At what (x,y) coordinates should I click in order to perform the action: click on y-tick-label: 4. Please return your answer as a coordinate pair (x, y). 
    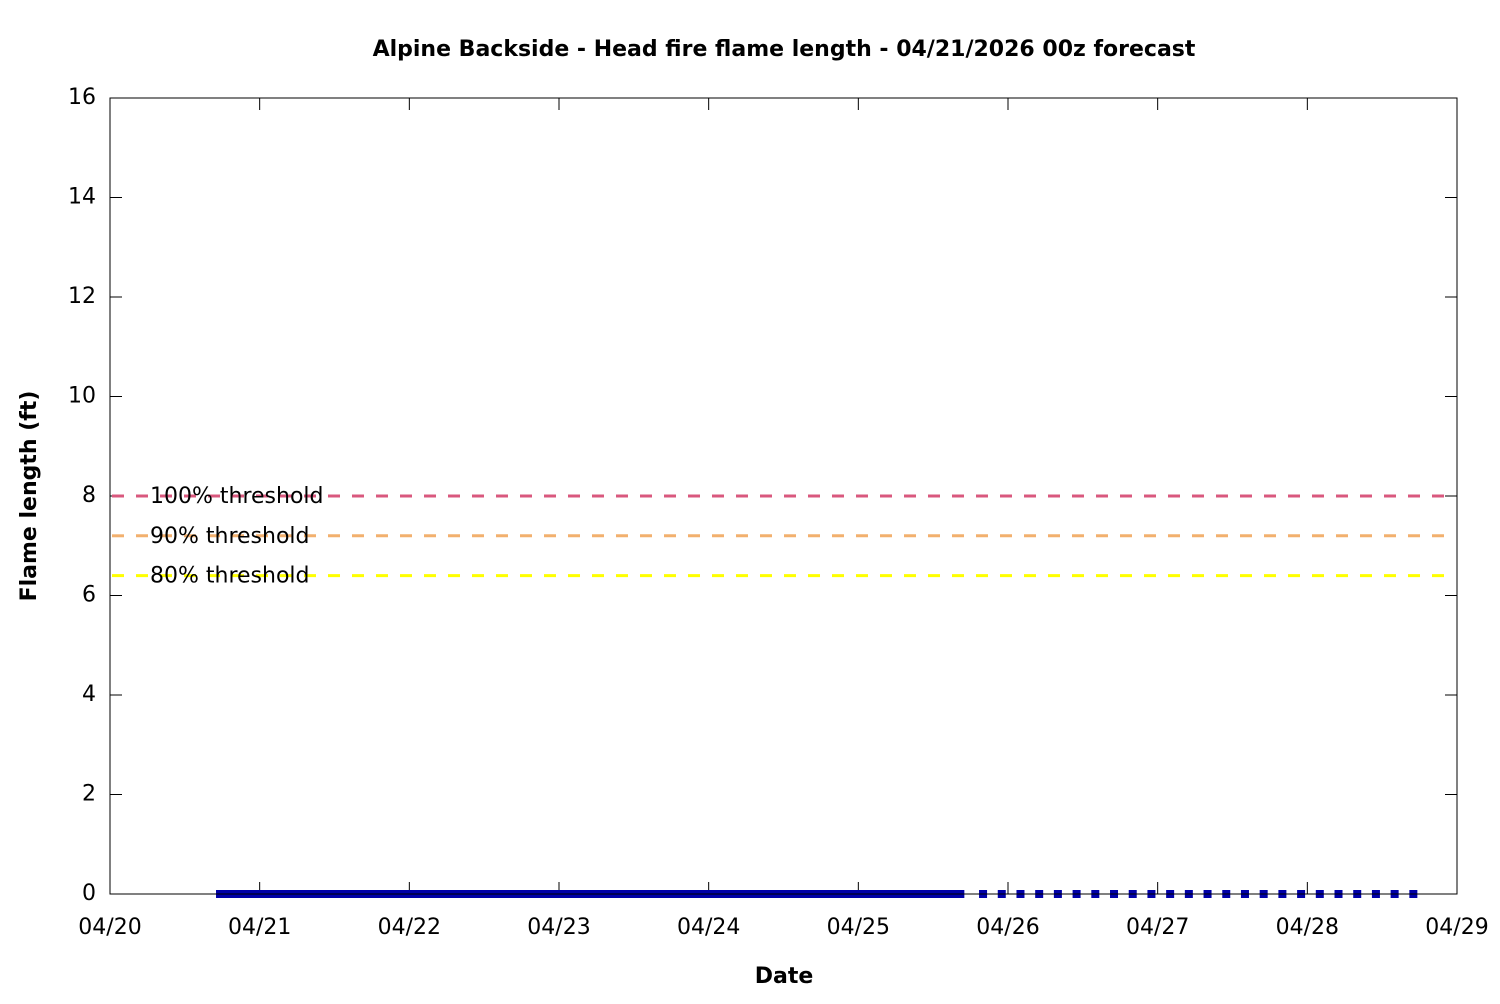
    Looking at the image, I should click on (89, 694).